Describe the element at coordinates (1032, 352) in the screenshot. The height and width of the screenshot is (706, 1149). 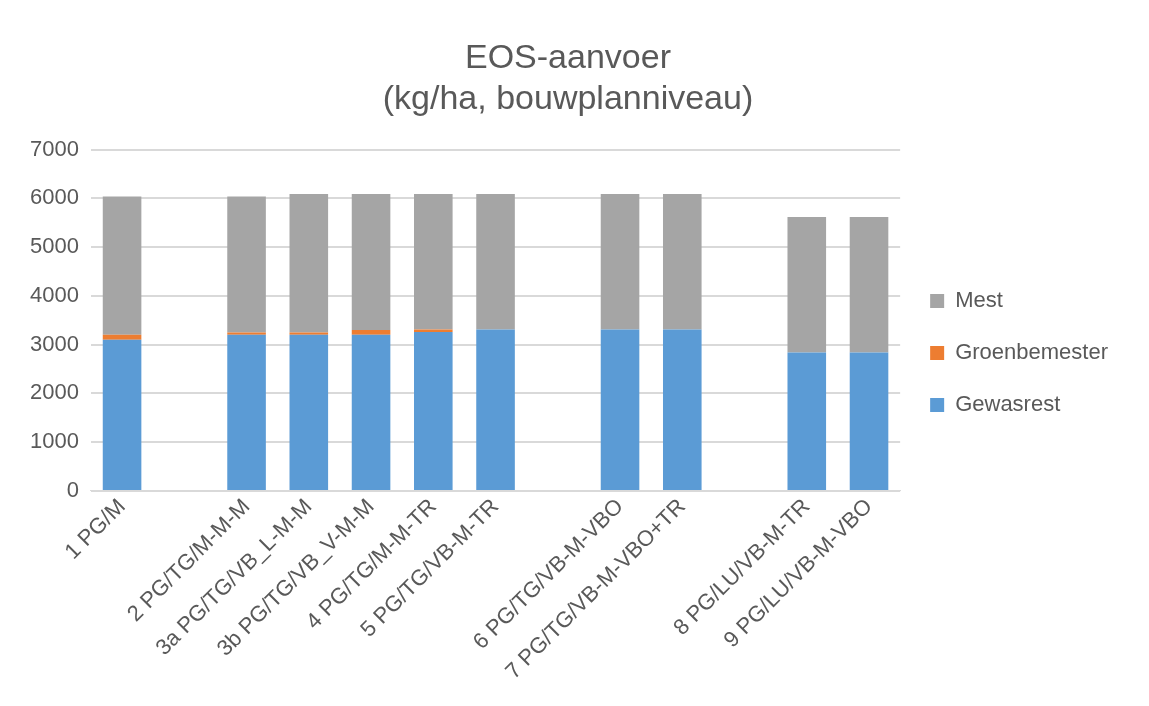
I see `legend-label: Groenbemester` at that location.